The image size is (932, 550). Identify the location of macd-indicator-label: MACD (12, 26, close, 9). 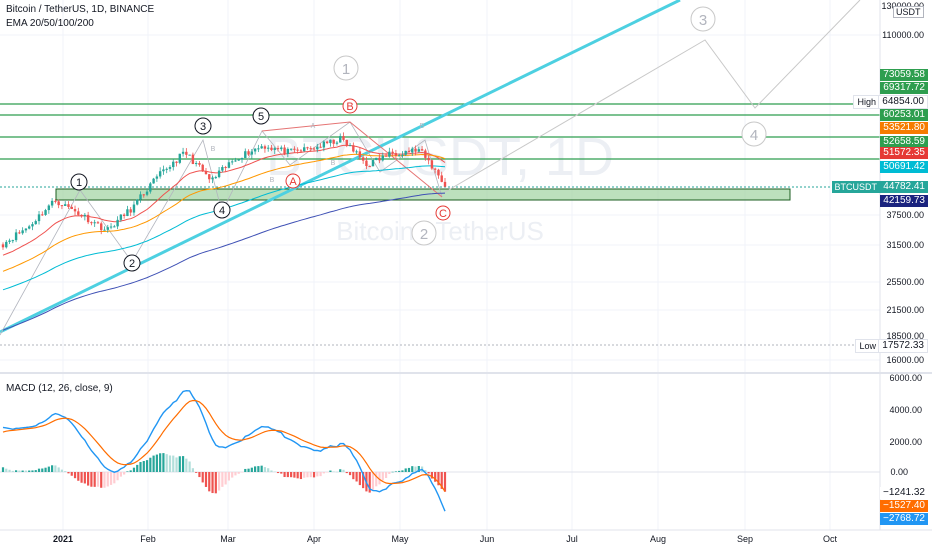
(59, 388).